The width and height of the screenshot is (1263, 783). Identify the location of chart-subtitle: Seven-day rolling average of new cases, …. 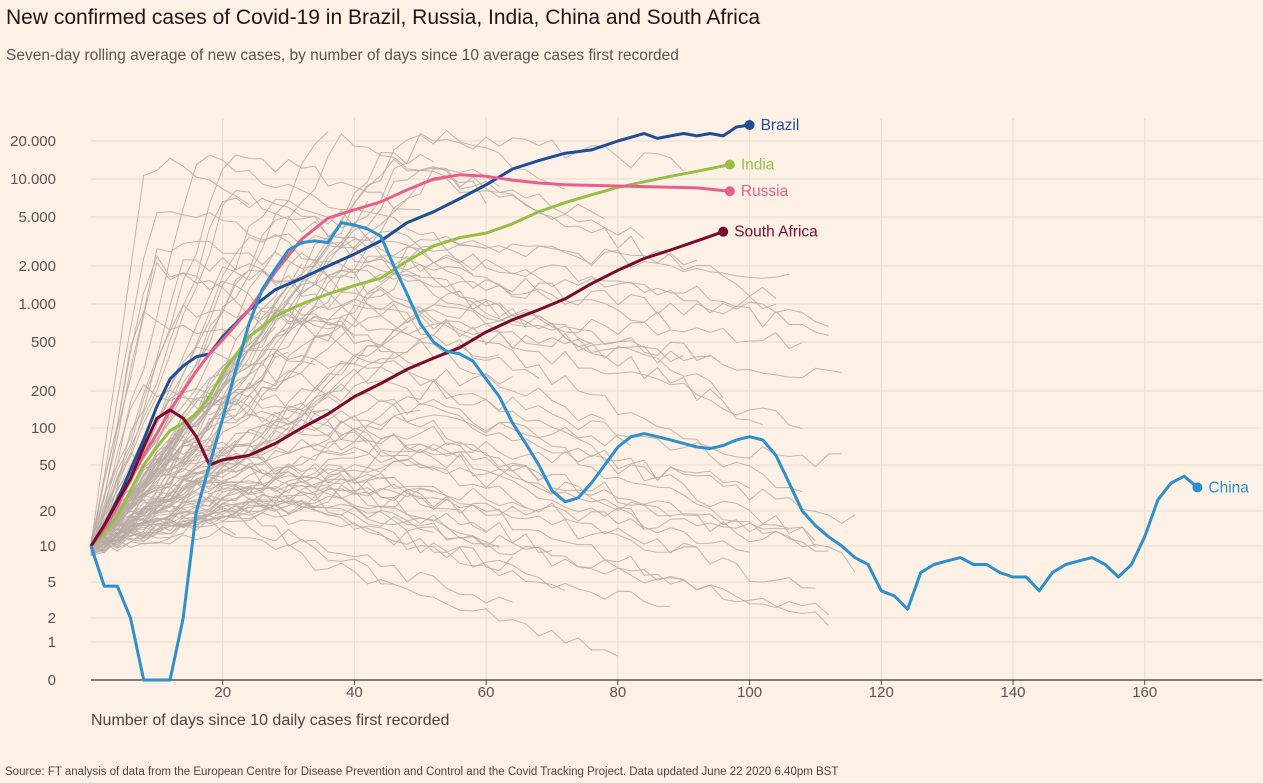
(342, 55).